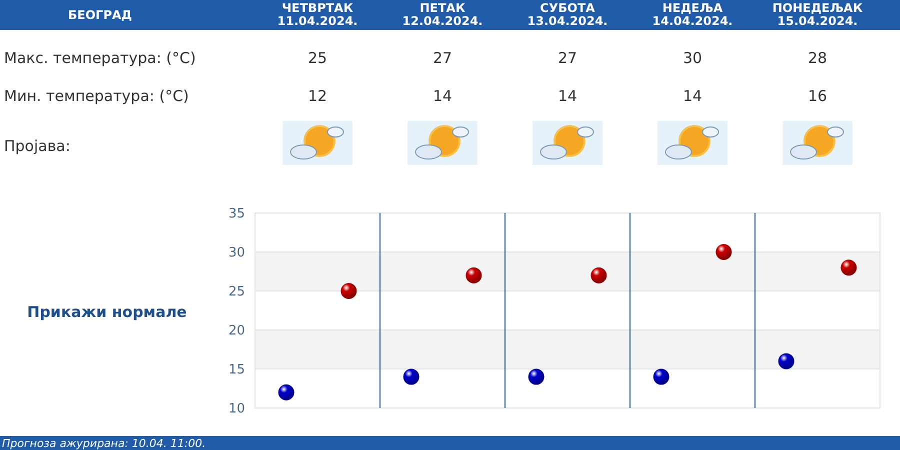 The image size is (900, 450). I want to click on text: Прикажи нормале, so click(107, 312).